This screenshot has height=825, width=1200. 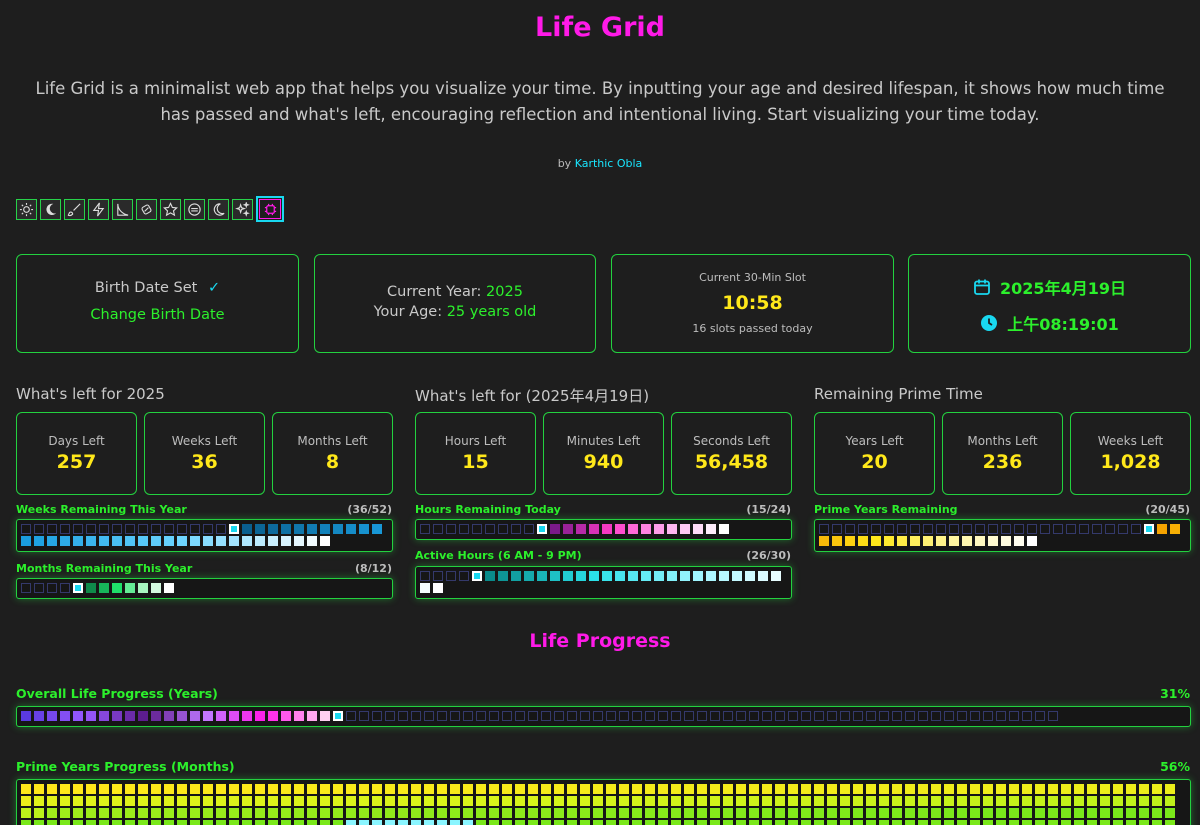 I want to click on theme-brush-button, so click(x=74, y=209).